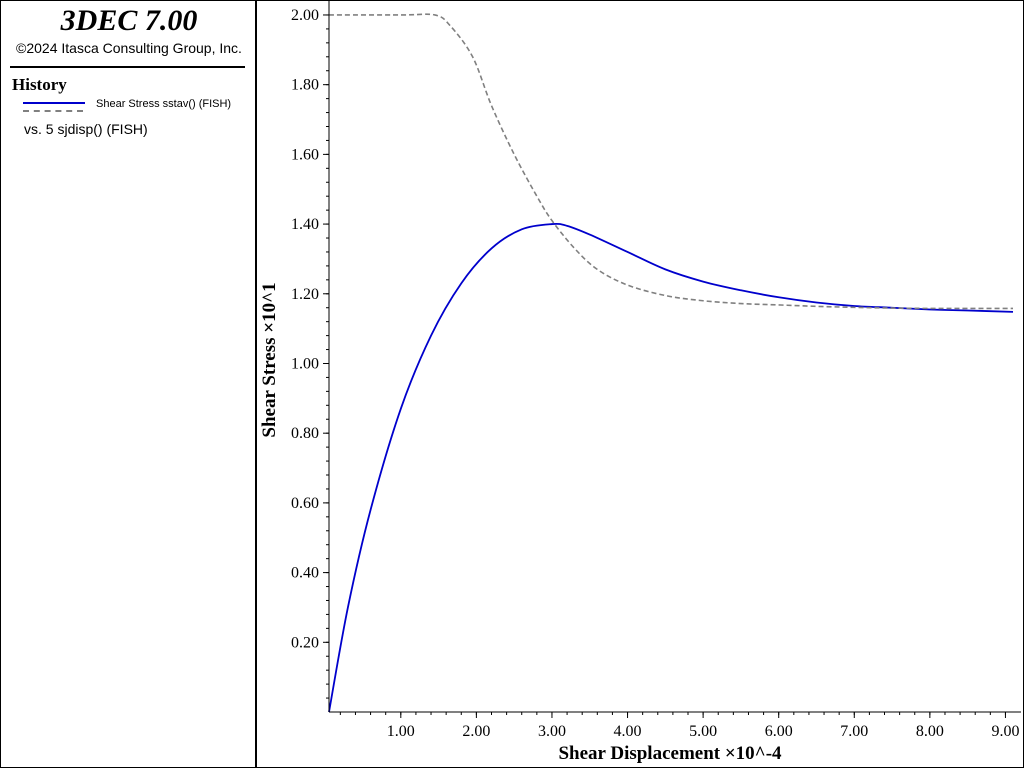 The width and height of the screenshot is (1024, 768). Describe the element at coordinates (164, 104) in the screenshot. I see `series-1-label: Shear Stress sstav() (FISH)` at that location.